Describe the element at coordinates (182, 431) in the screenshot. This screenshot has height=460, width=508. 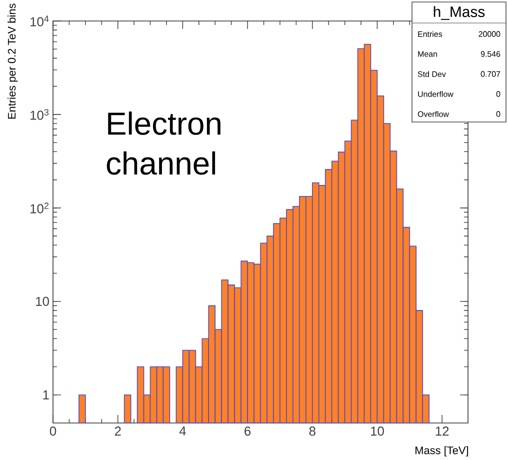
I see `x-tick-label: 4` at that location.